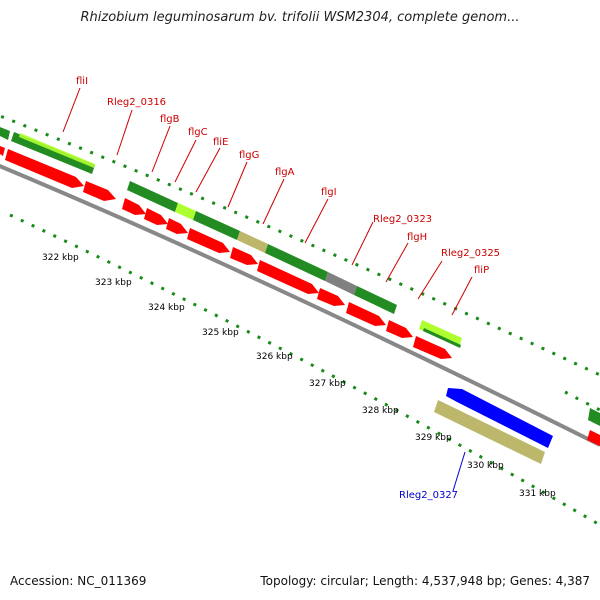 The image size is (600, 600). Describe the element at coordinates (499, 418) in the screenshot. I see `cds-blue-arrow` at that location.